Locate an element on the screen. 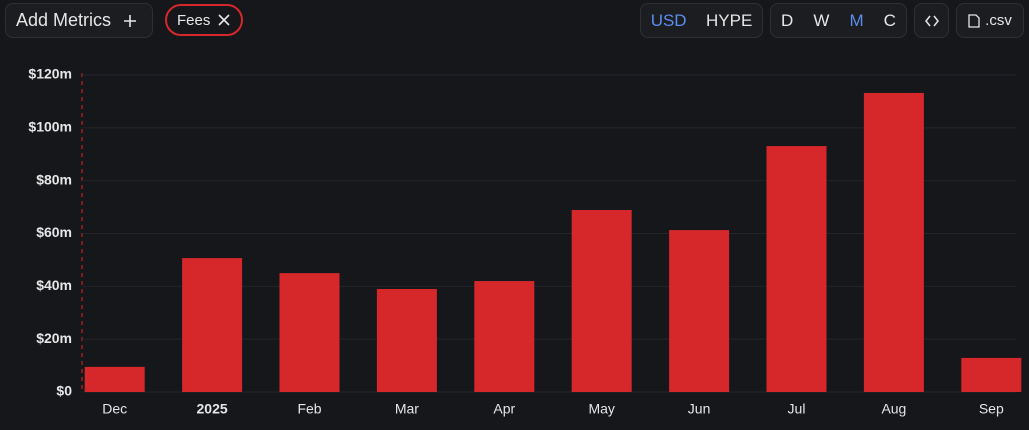 The height and width of the screenshot is (430, 1029). add-metrics-button: Add Metrics is located at coordinates (79, 20).